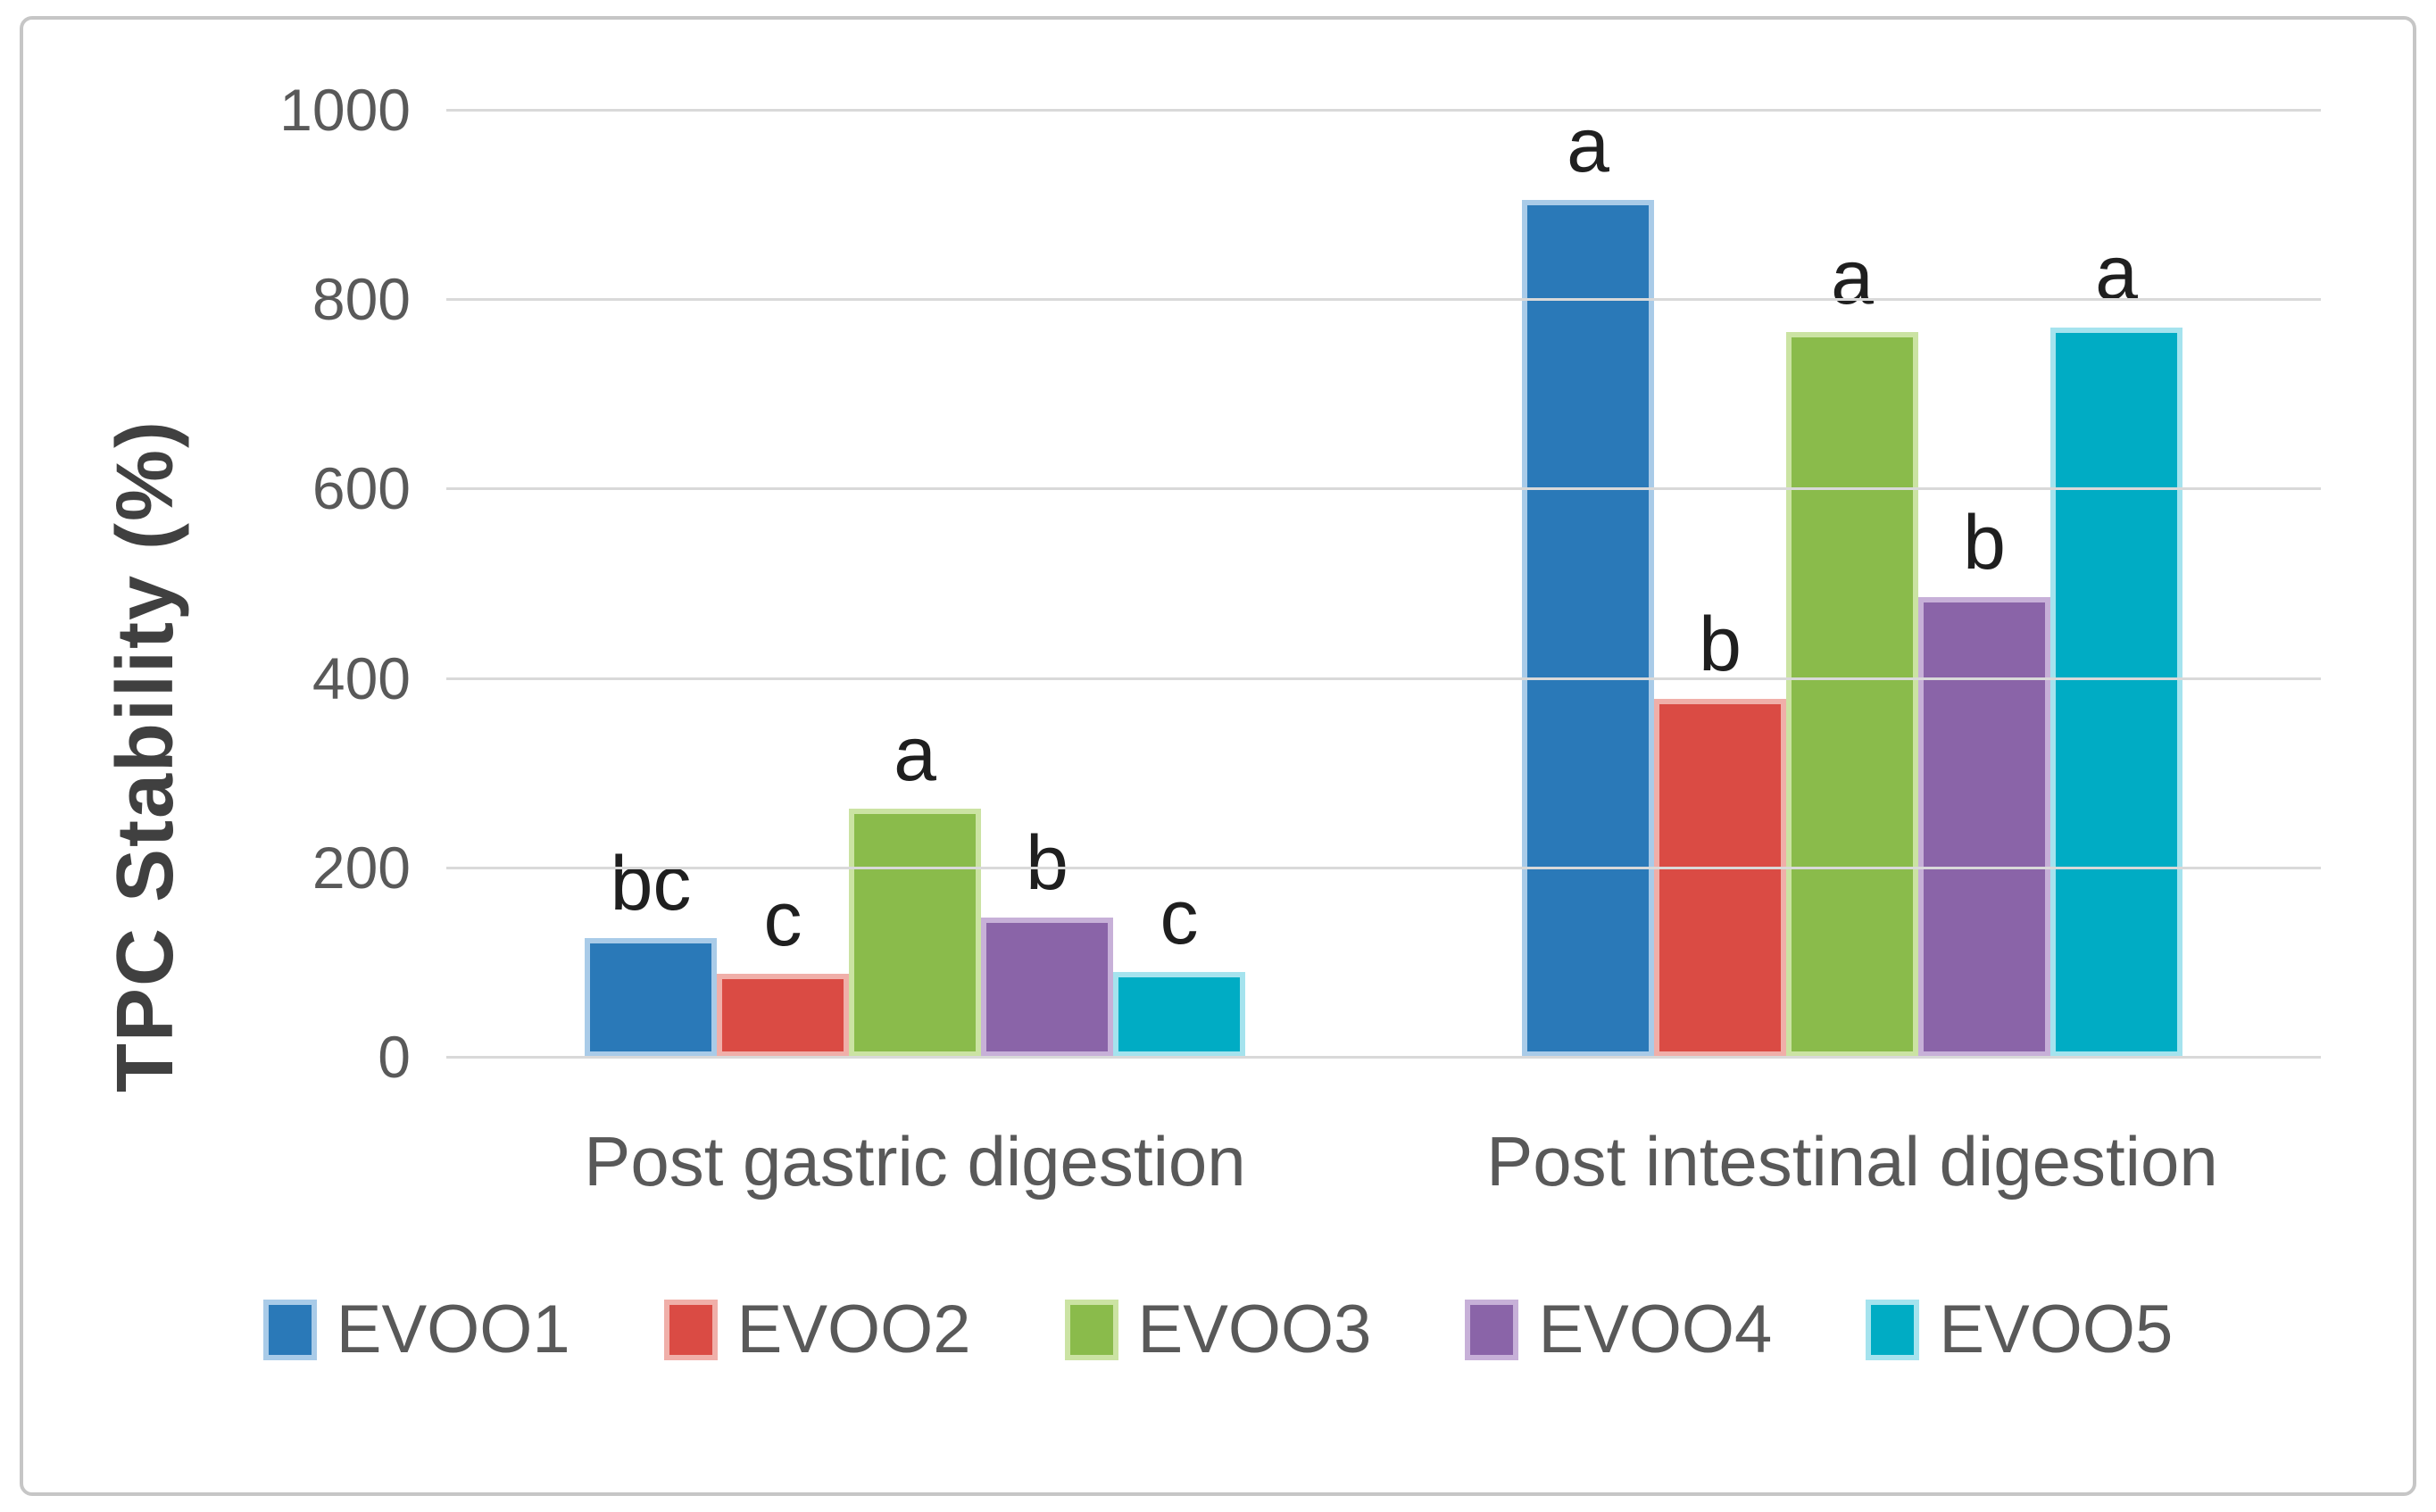  What do you see at coordinates (361, 678) in the screenshot?
I see `y-axis-tick-label-400: 400` at bounding box center [361, 678].